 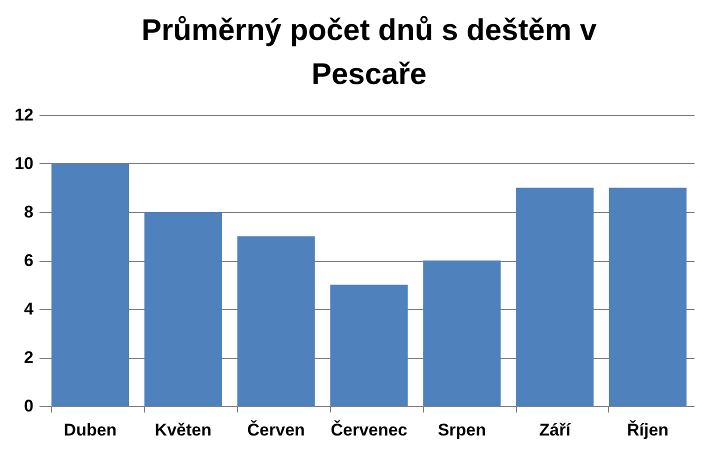 What do you see at coordinates (369, 430) in the screenshot?
I see `x-tick-label: Červenec` at bounding box center [369, 430].